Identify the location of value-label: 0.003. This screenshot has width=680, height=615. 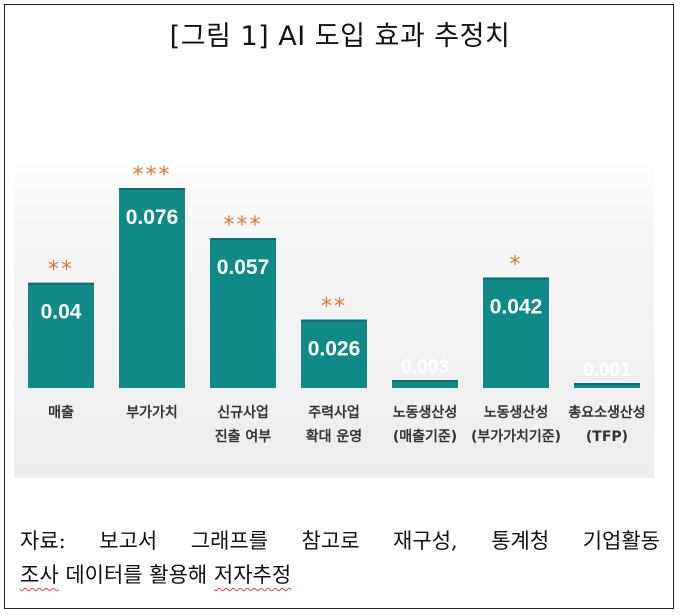
(425, 367).